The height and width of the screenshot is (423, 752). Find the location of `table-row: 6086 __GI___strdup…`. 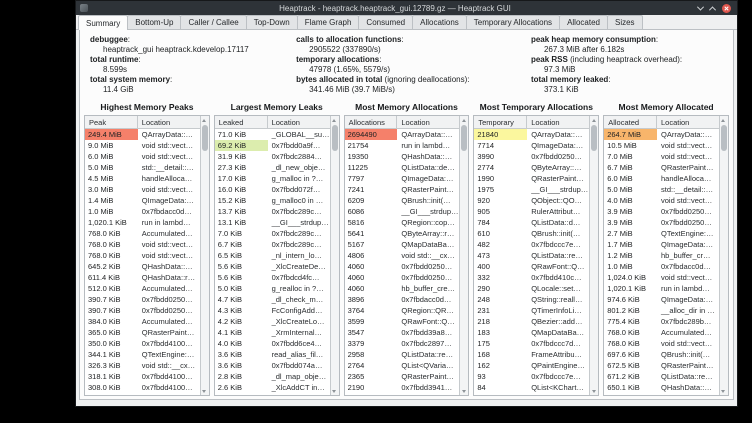

table-row: 6086 __GI___strdup… is located at coordinates (402, 211).